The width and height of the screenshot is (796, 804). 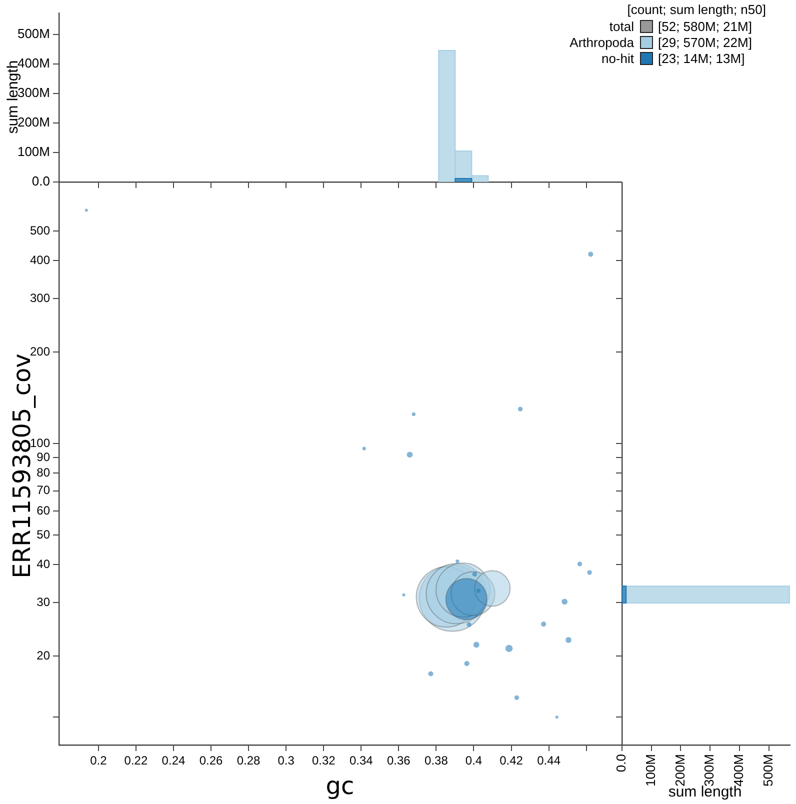 What do you see at coordinates (738, 770) in the screenshot?
I see `x-tick-label: 400M` at bounding box center [738, 770].